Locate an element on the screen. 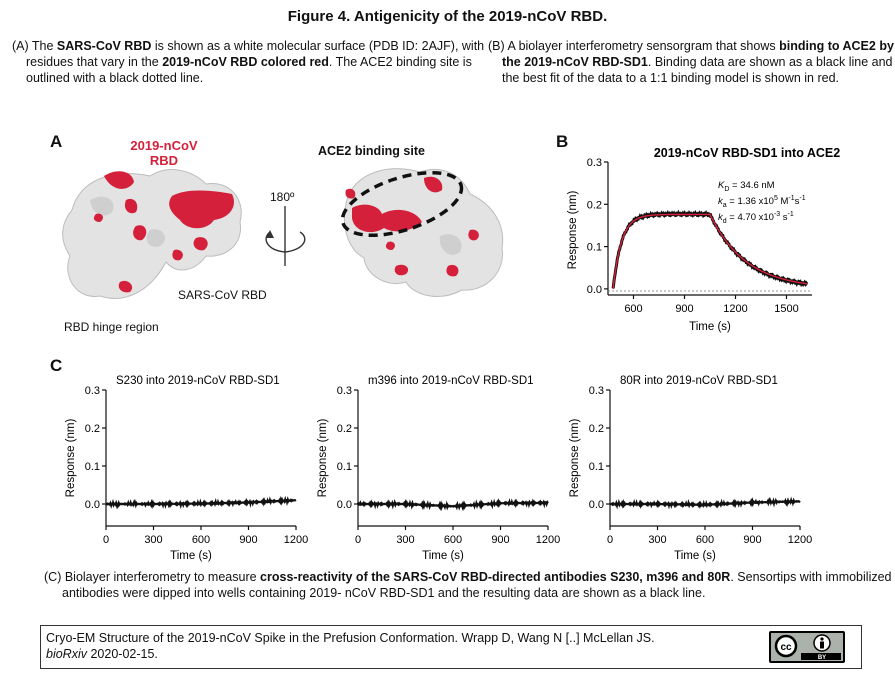  c2-ytick-label: 0.3 is located at coordinates (344, 391).